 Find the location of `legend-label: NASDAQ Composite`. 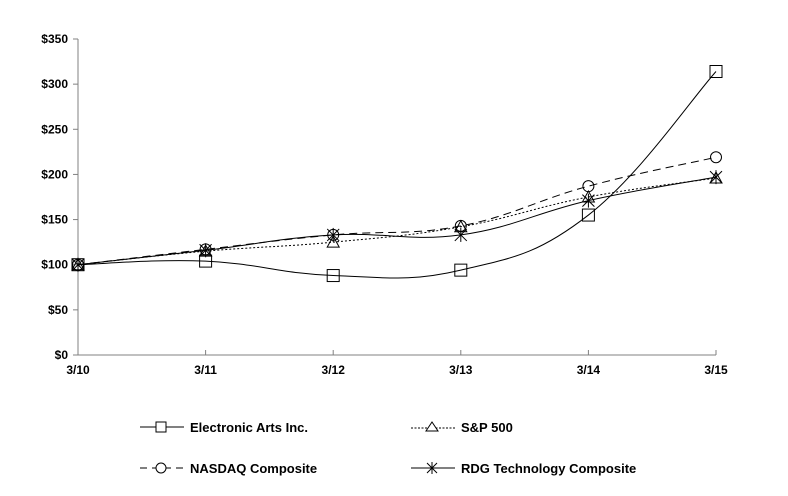

legend-label: NASDAQ Composite is located at coordinates (254, 468).